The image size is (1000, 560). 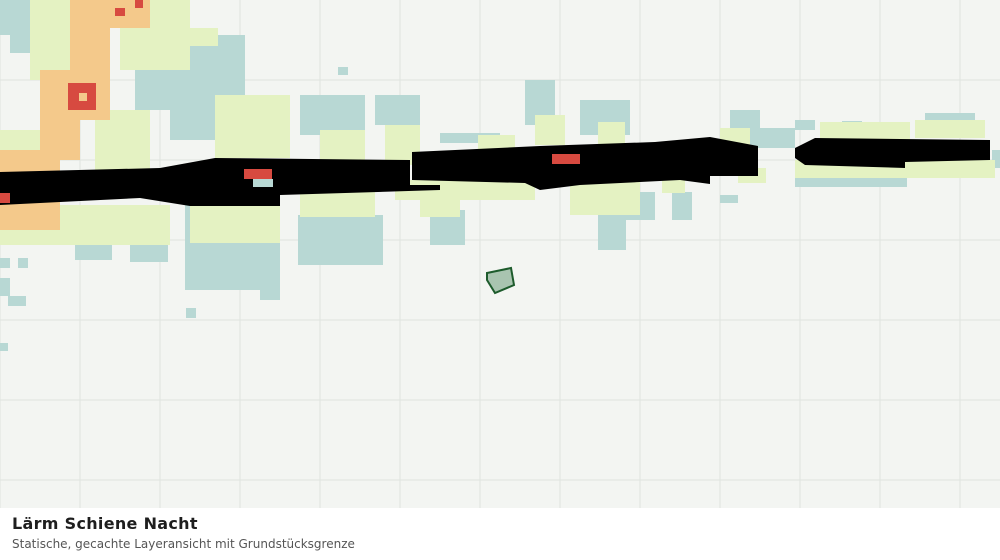 What do you see at coordinates (263, 183) in the screenshot?
I see `noise-zone-low` at bounding box center [263, 183].